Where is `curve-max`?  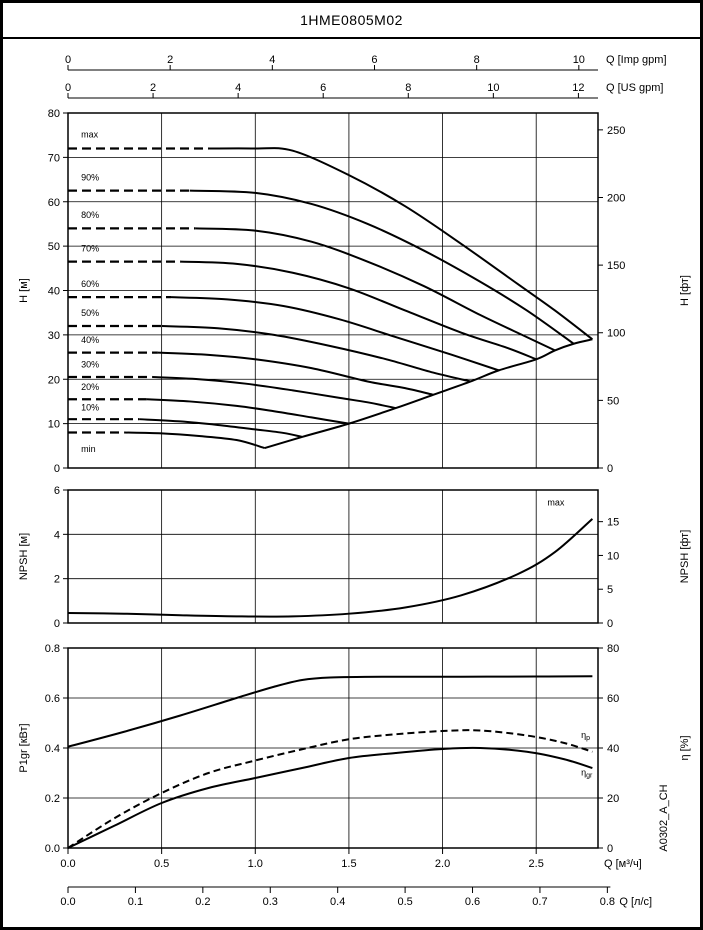
curve-max is located at coordinates (400, 244).